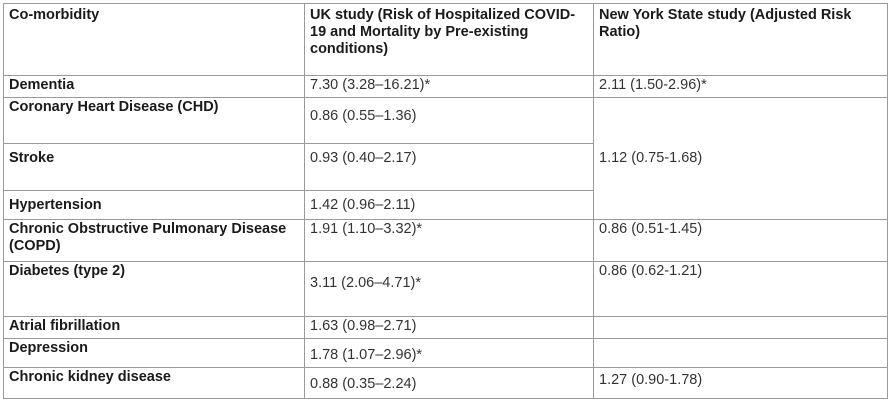 This screenshot has height=408, width=891. What do you see at coordinates (449, 240) in the screenshot?
I see `uk-value-cell: 1.91 (1.10–3.32)*` at bounding box center [449, 240].